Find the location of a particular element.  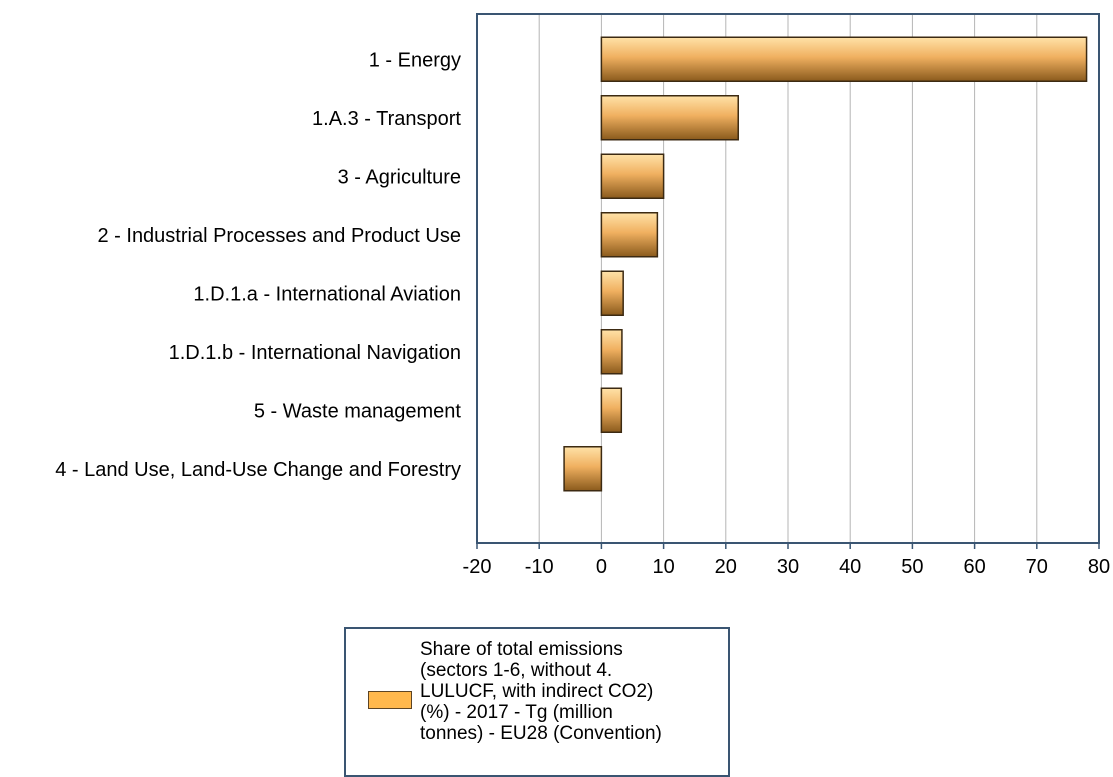

x-tick-label: 70 is located at coordinates (1037, 567).